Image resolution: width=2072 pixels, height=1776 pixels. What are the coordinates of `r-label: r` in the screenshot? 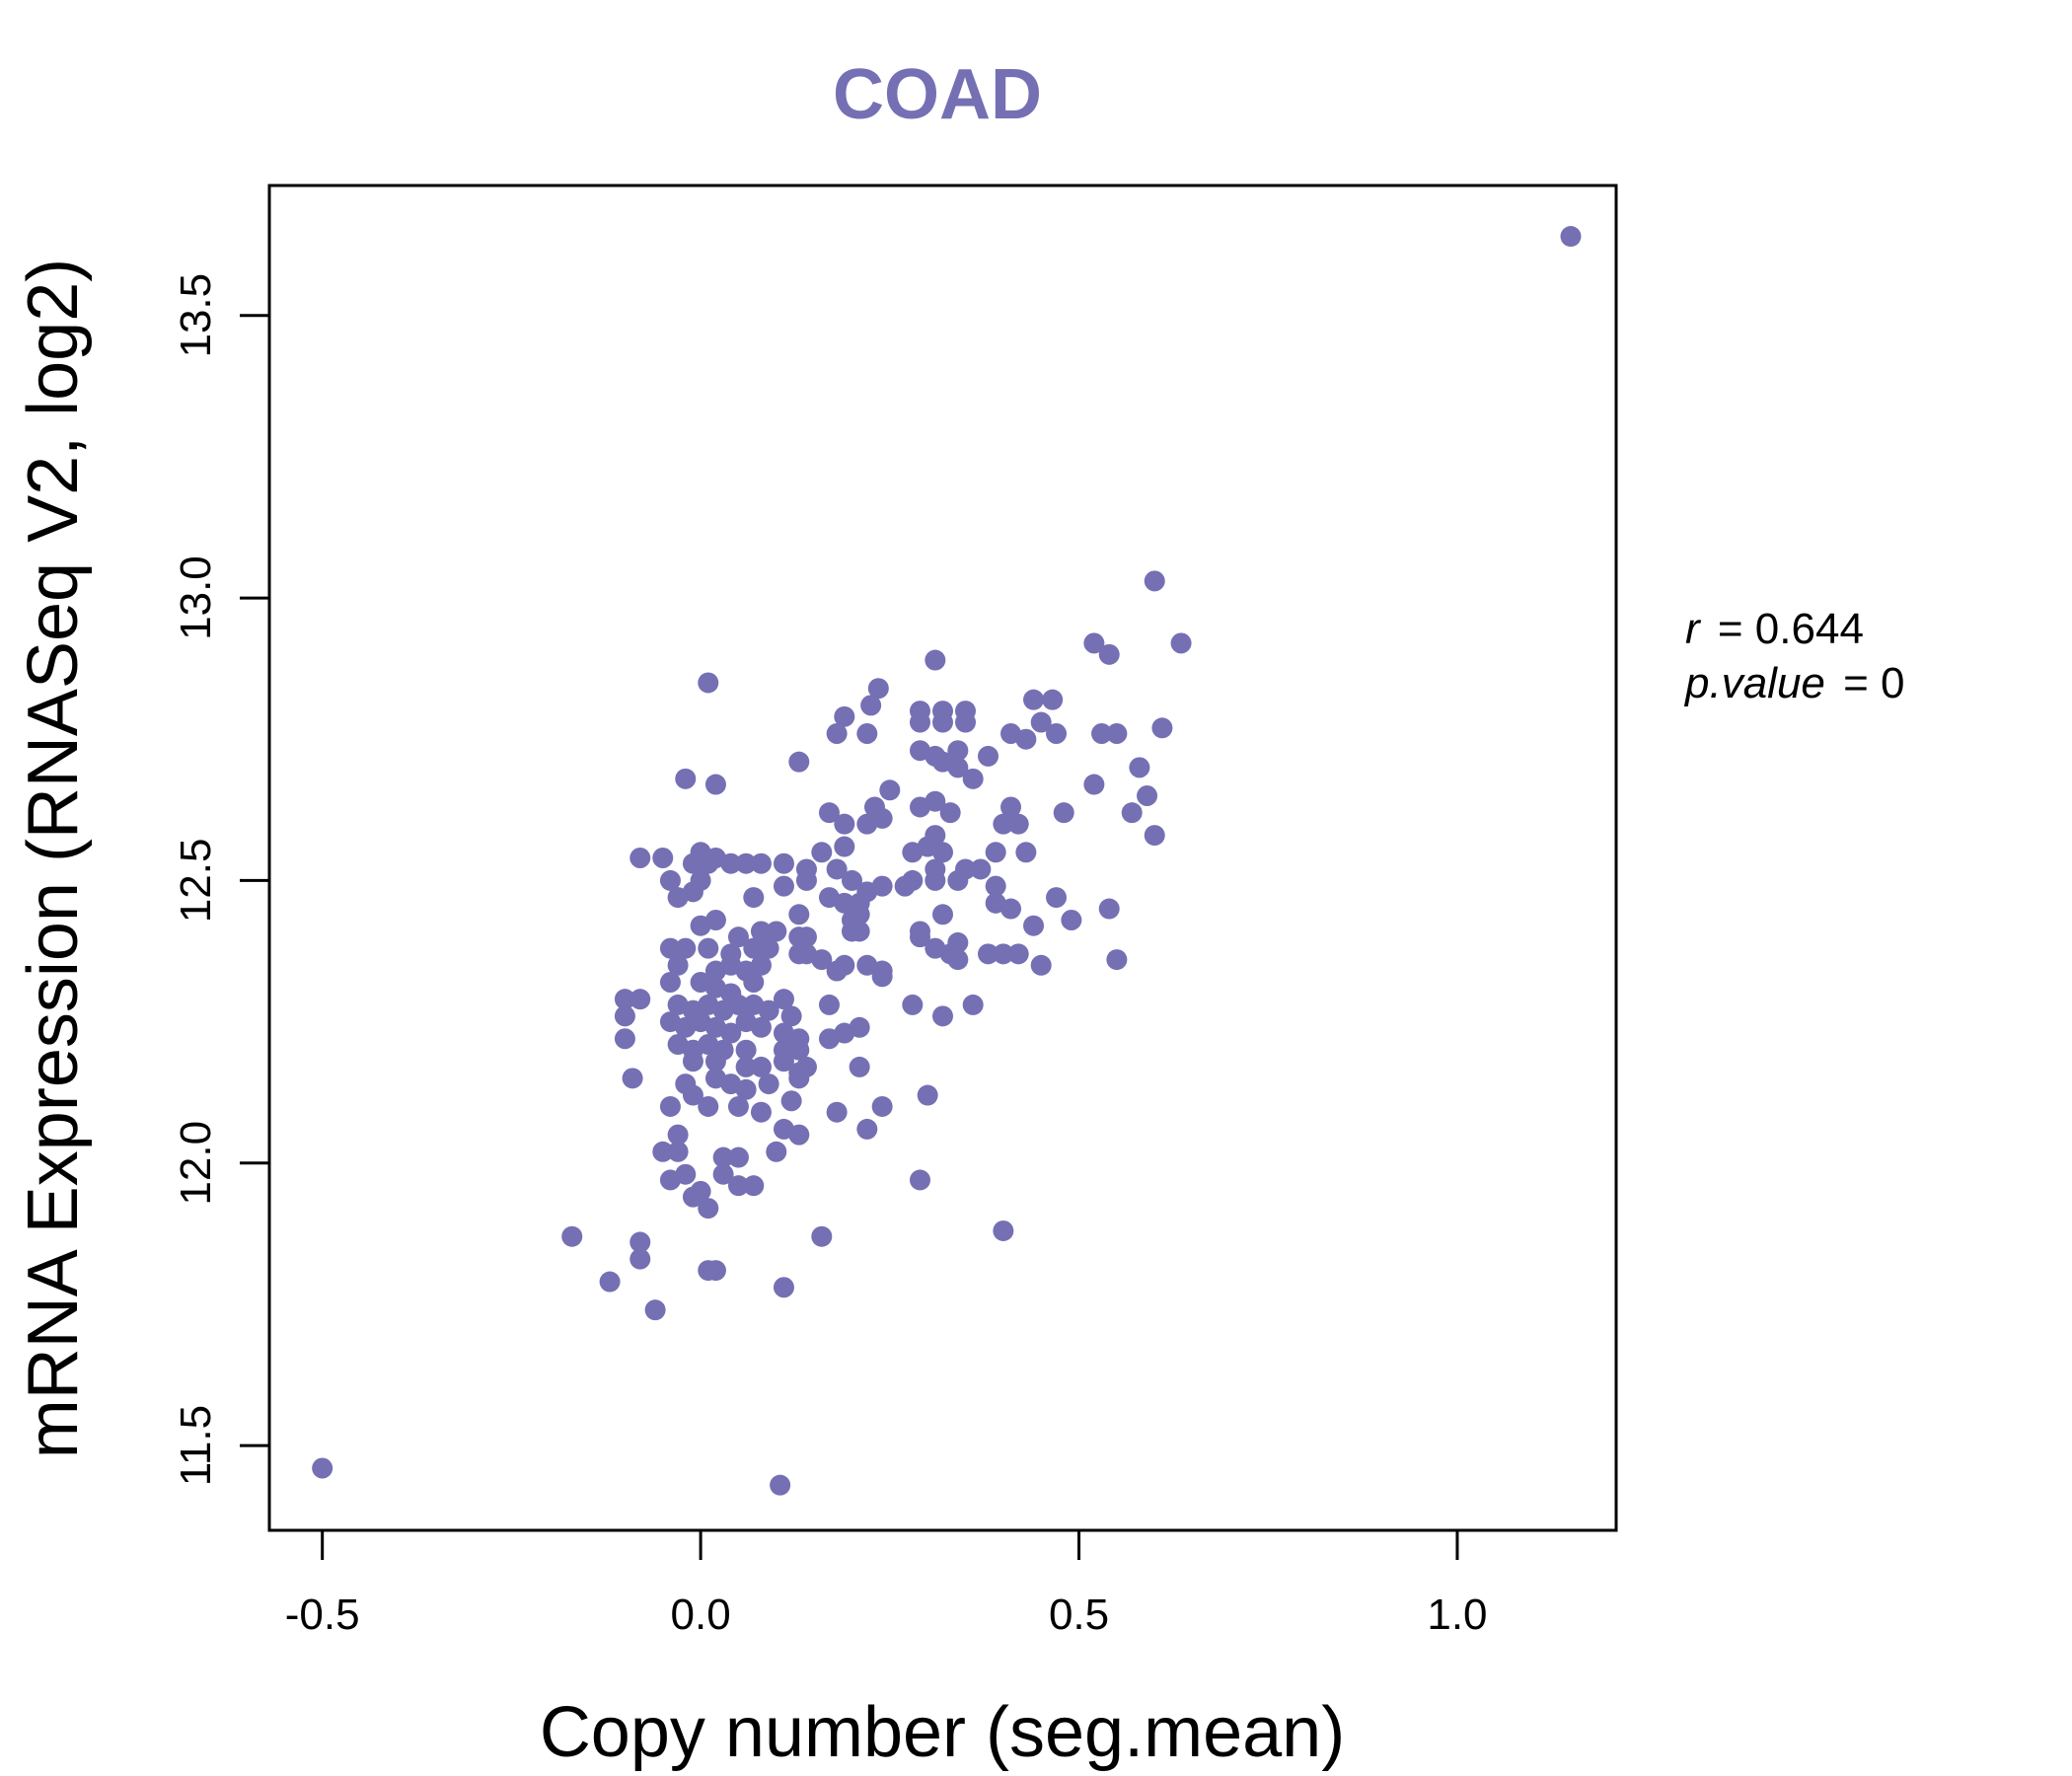 It's located at (1694, 629).